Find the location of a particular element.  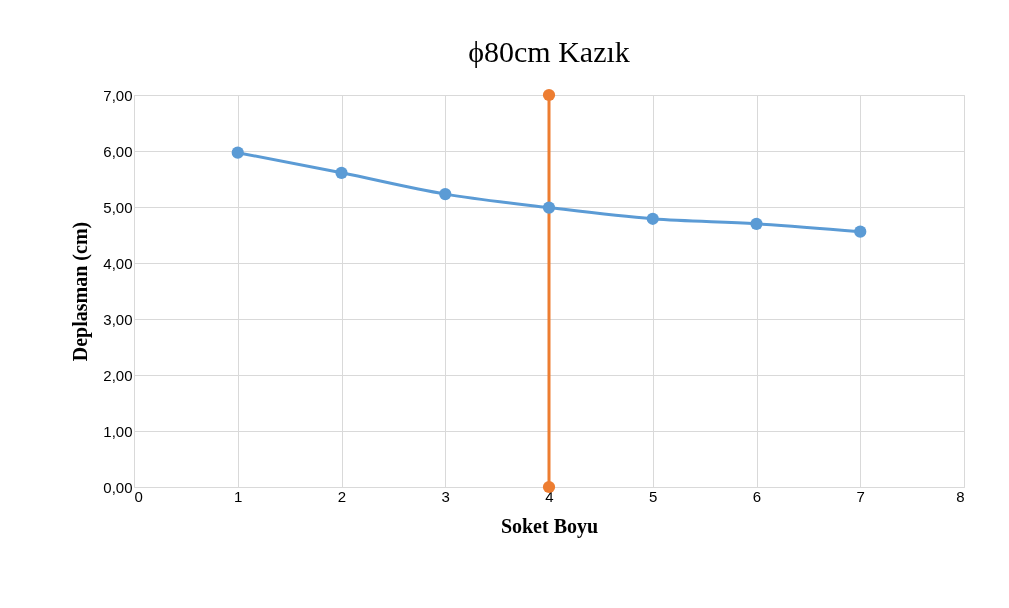

y-tick-label: 1,00 is located at coordinates (118, 431).